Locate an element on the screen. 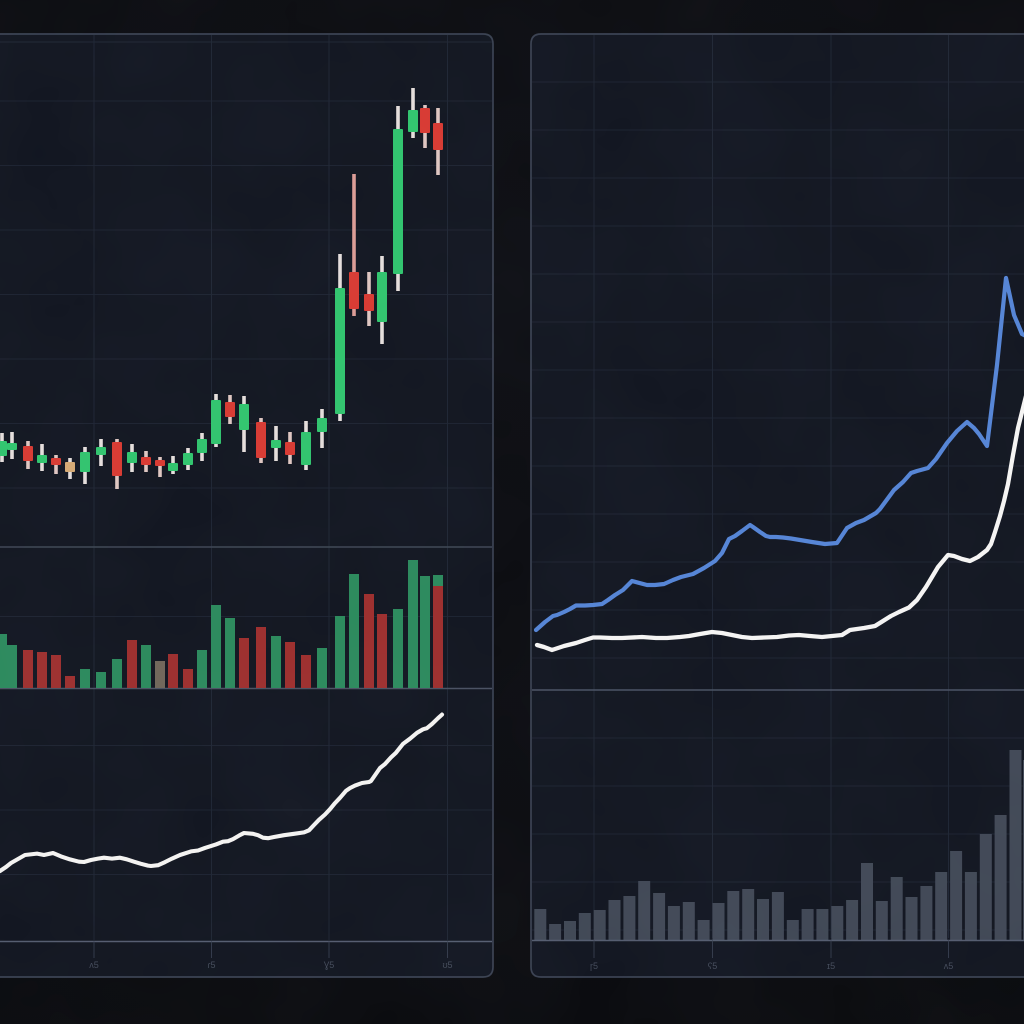  svg-text: ɪ5 is located at coordinates (831, 966).